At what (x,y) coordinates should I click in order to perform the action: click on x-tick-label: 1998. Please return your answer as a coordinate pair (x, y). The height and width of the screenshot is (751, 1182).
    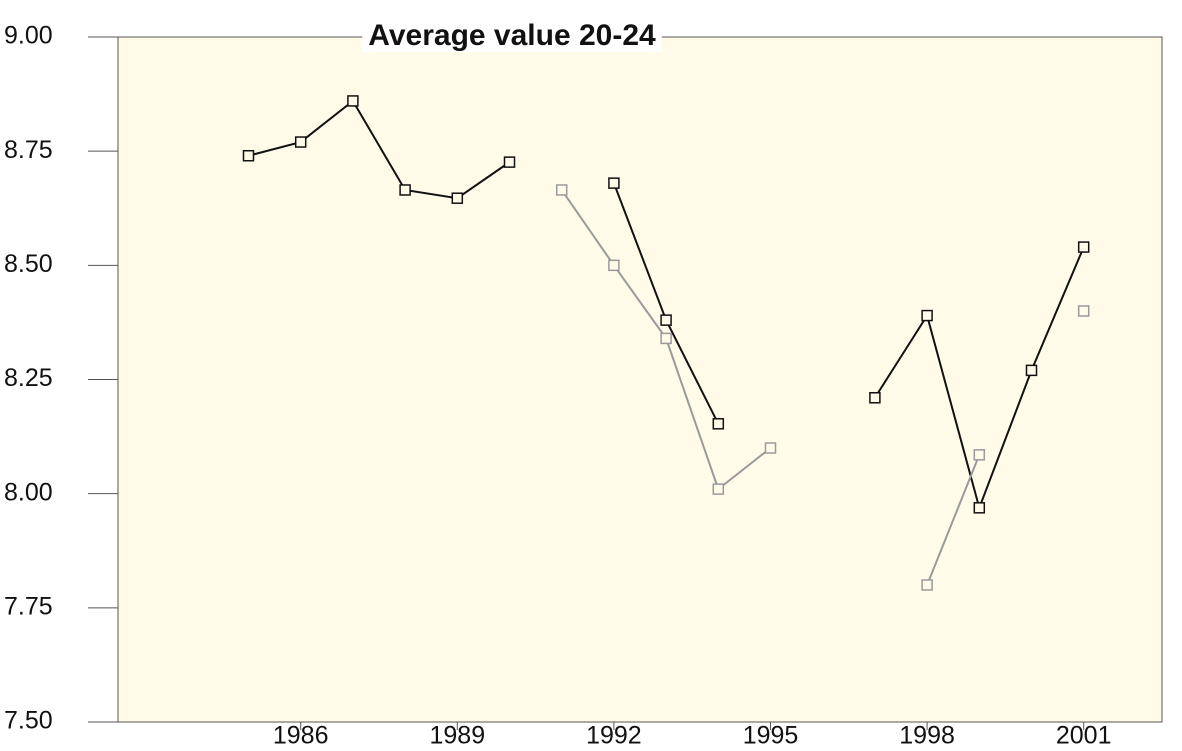
    Looking at the image, I should click on (927, 736).